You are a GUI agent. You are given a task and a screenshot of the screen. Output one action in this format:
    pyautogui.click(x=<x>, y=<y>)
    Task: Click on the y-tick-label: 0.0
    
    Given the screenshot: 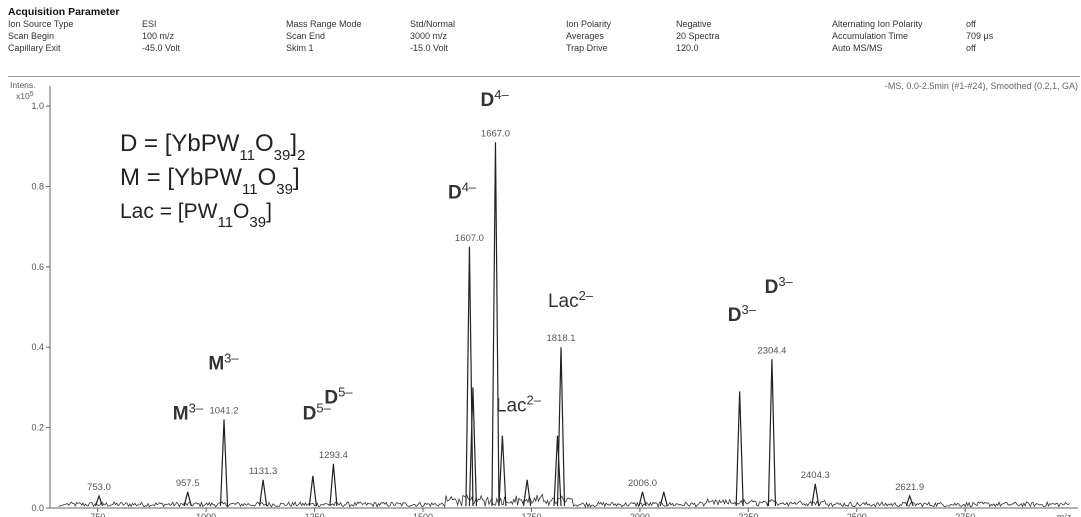 What is the action you would take?
    pyautogui.click(x=37, y=508)
    